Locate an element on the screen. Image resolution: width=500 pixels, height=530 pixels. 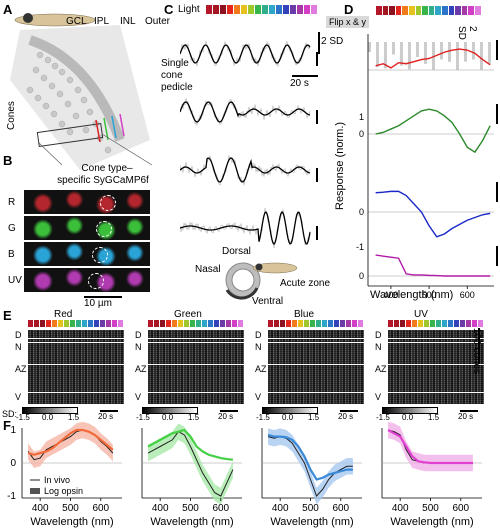
heatmap-title: Green is located at coordinates (188, 314).